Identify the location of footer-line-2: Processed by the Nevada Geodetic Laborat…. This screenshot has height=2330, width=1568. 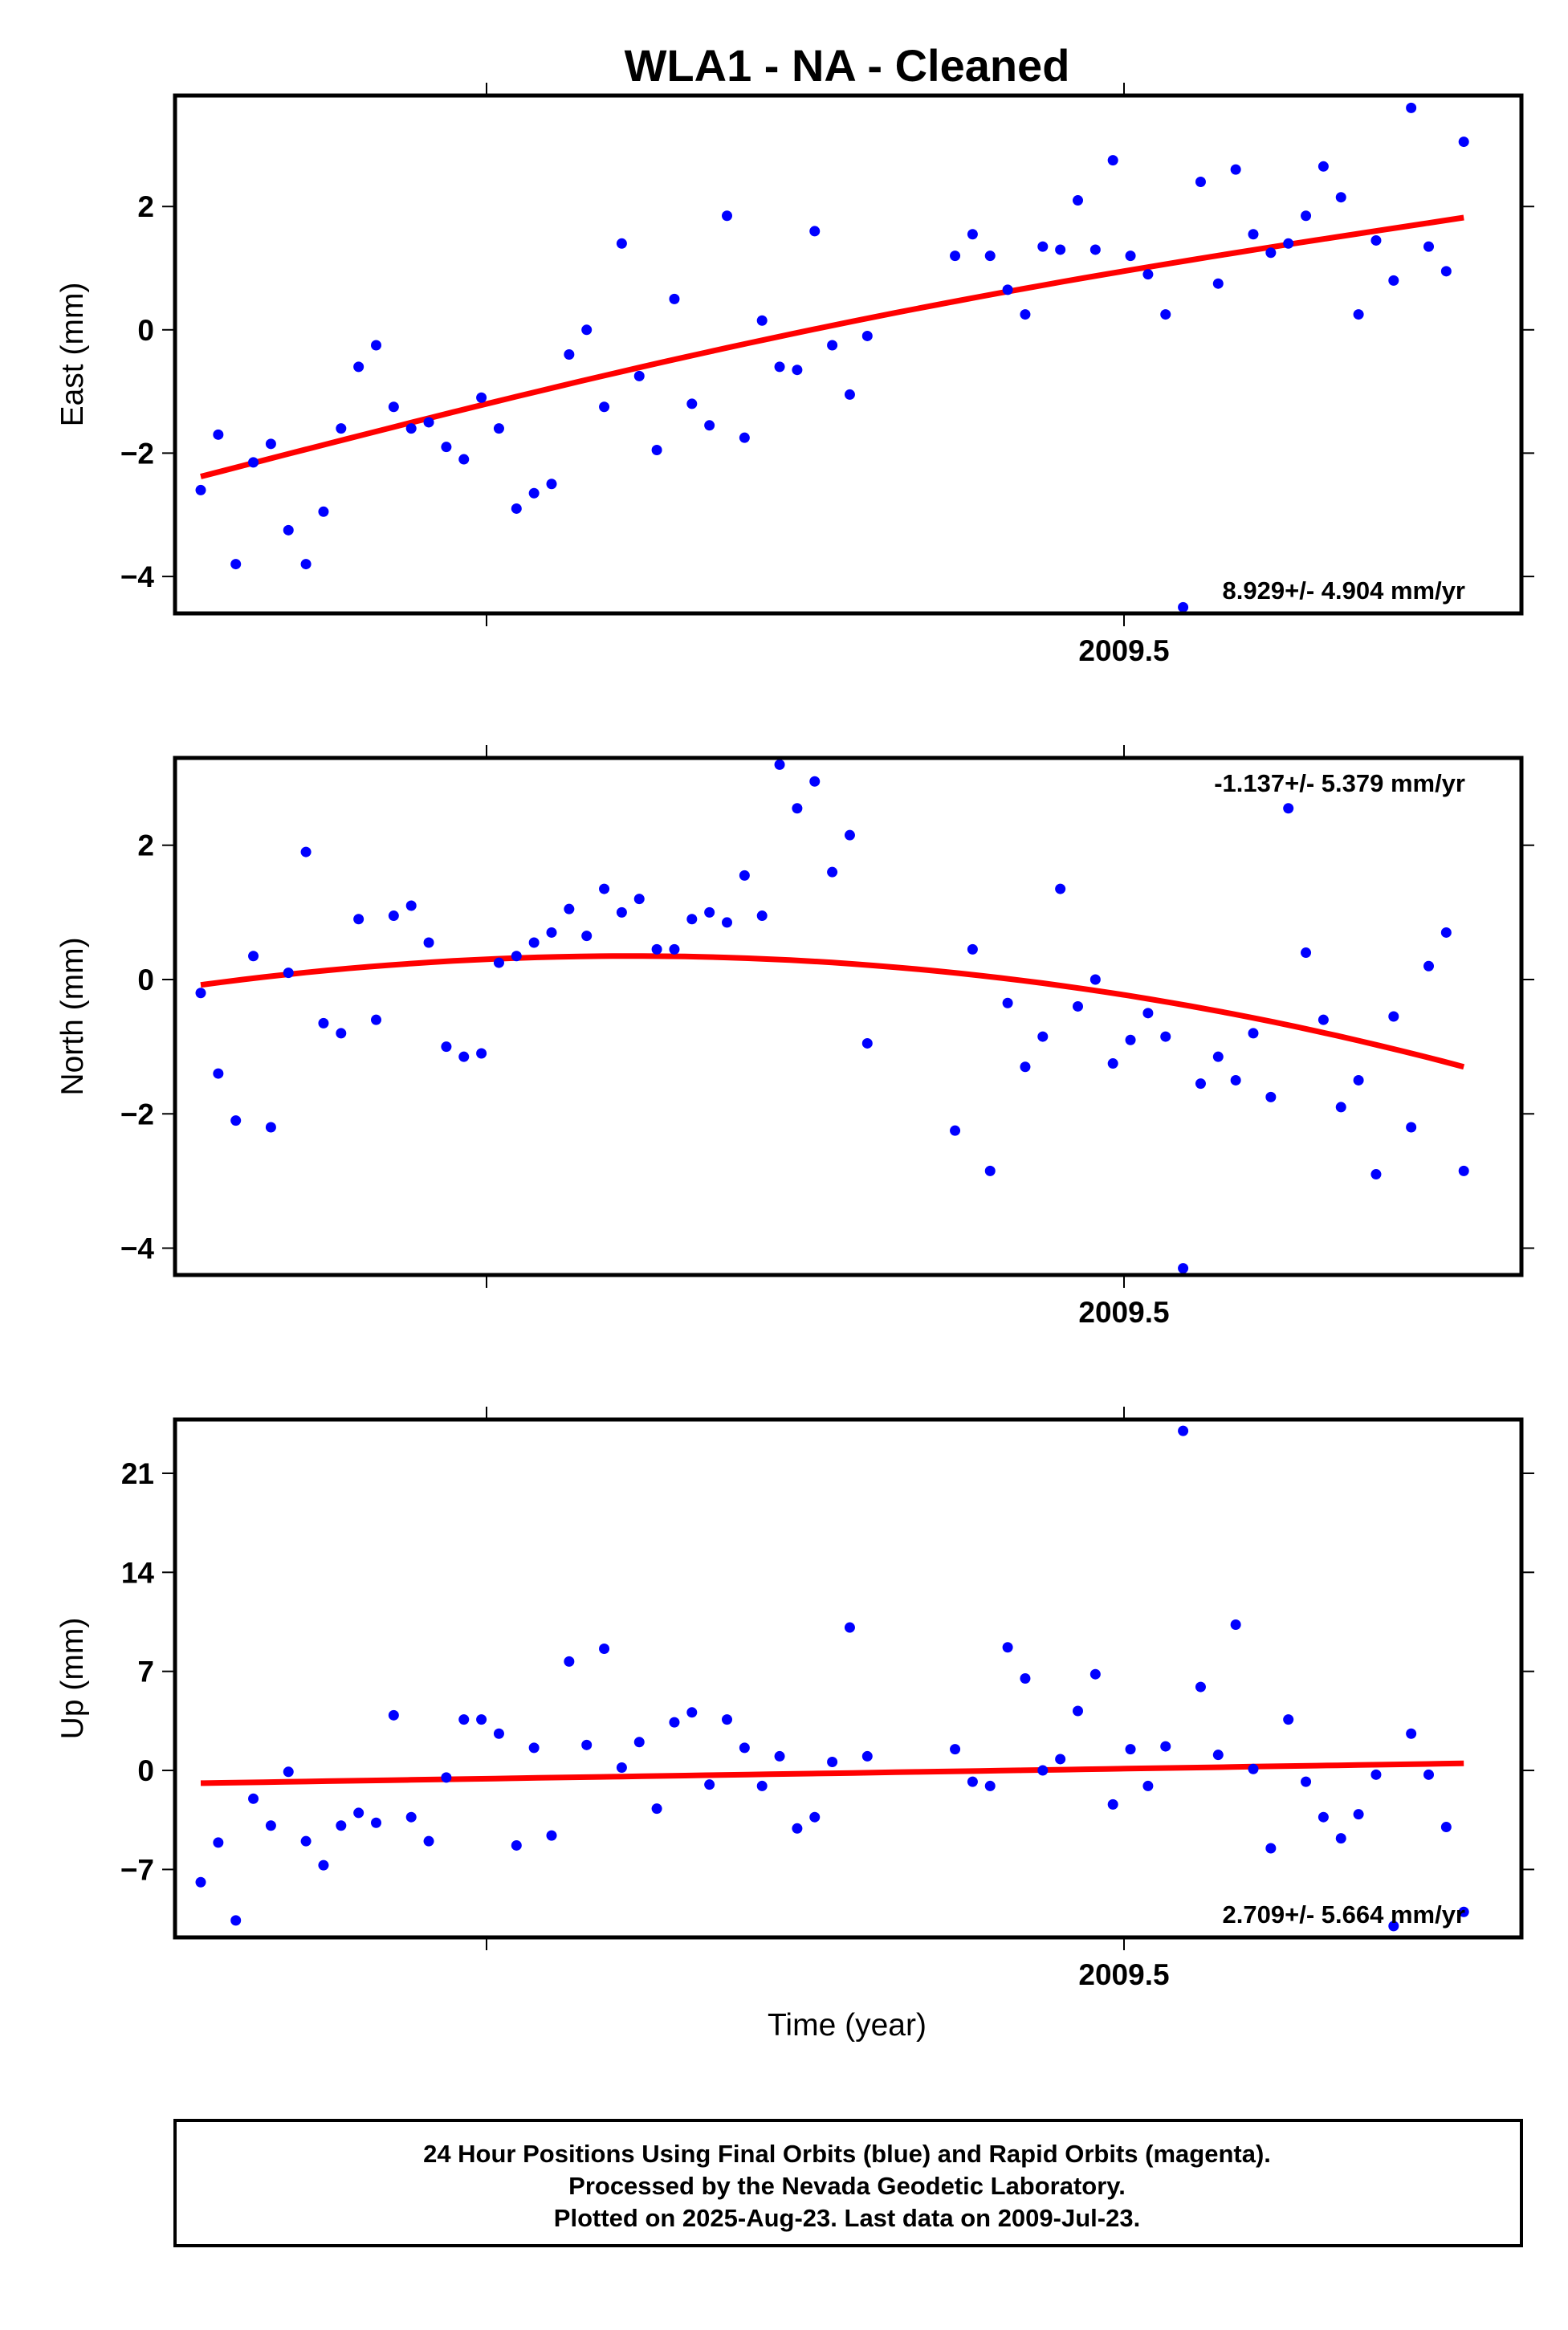
(847, 2186).